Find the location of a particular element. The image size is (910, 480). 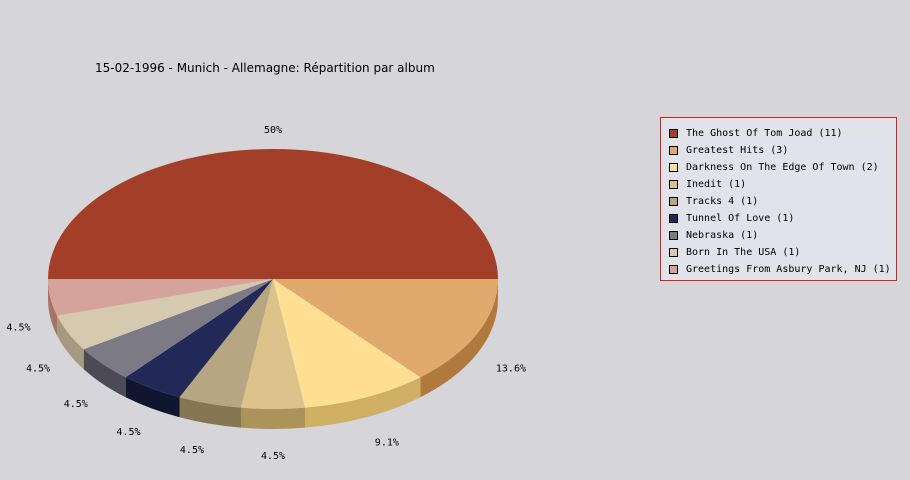

legend-label: Darkness On The Edge Of Town (2) is located at coordinates (782, 167).